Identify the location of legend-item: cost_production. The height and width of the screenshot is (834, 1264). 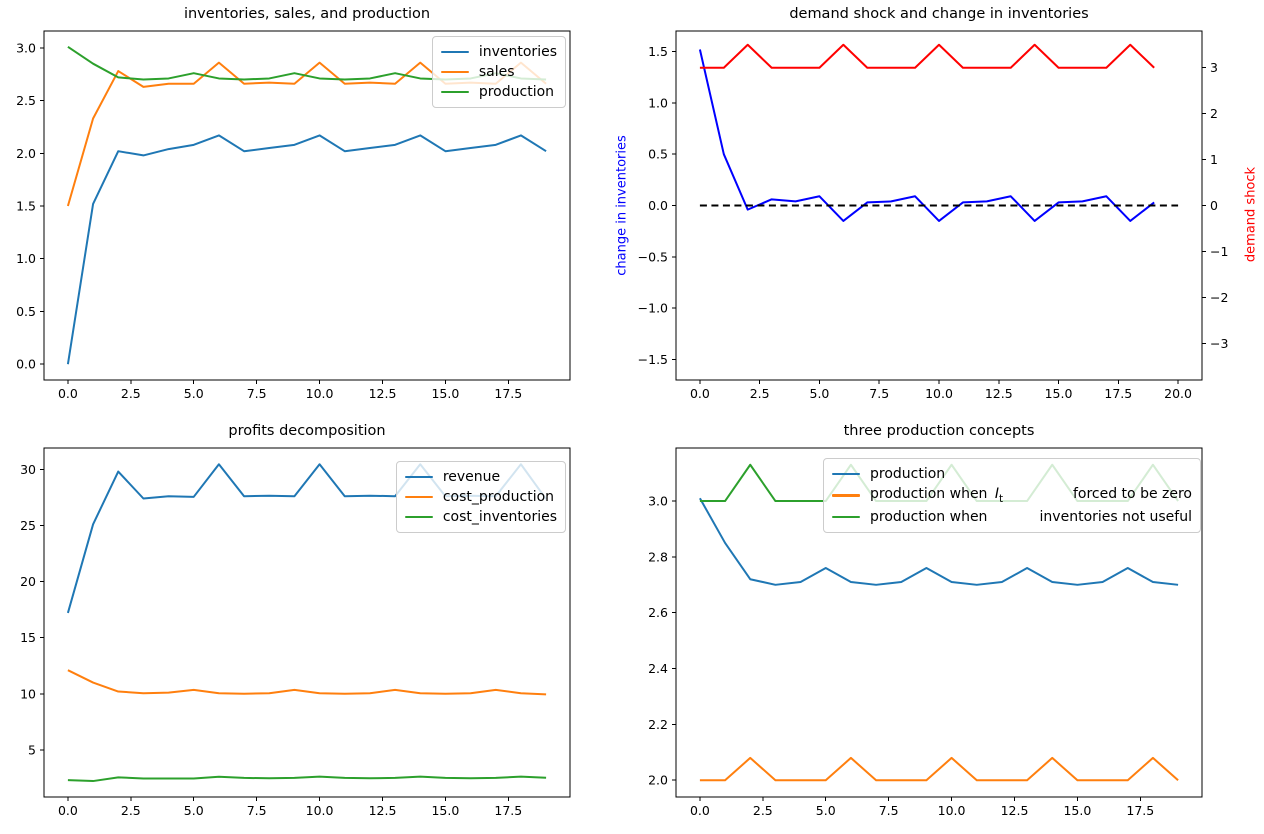
(480, 497).